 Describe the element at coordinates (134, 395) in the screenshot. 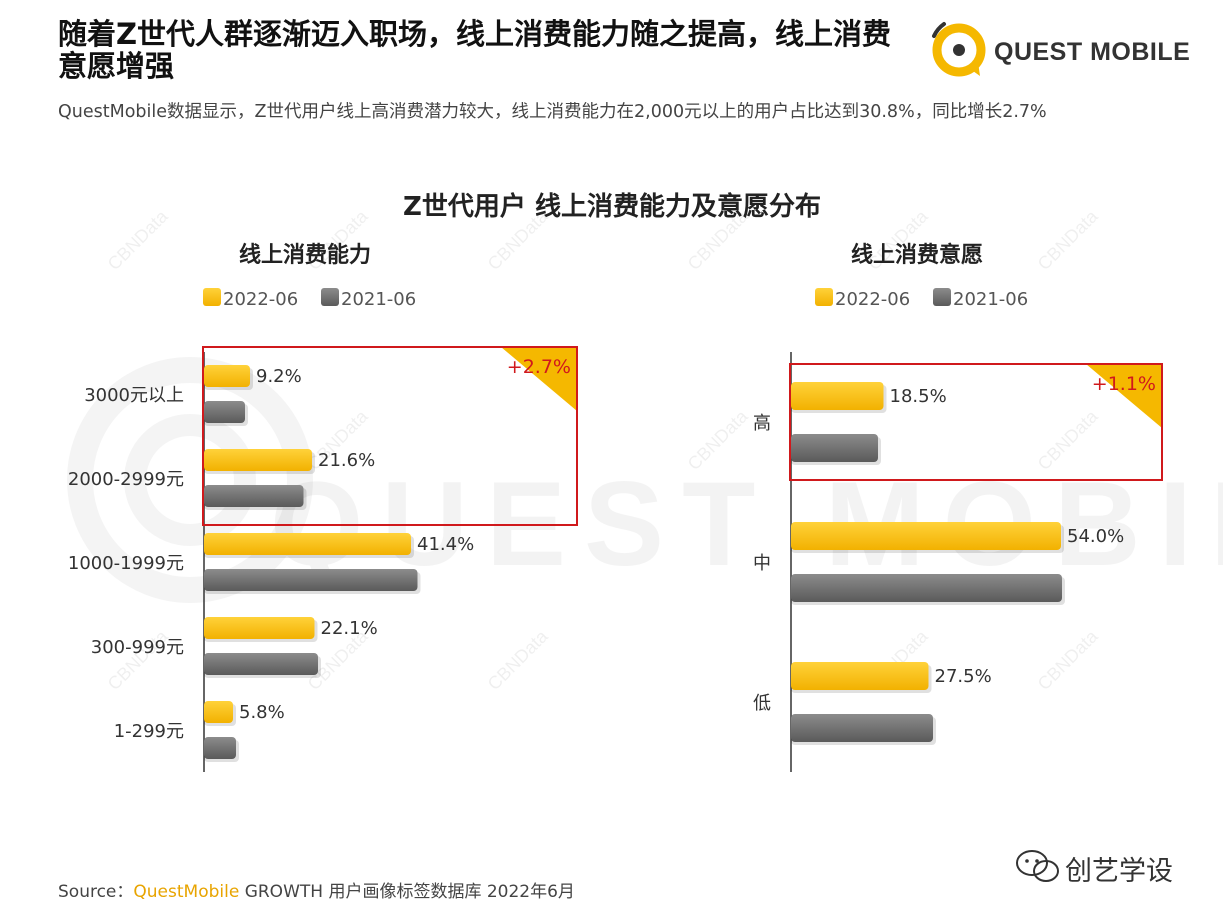

I see `category-label: 3000元以上` at that location.